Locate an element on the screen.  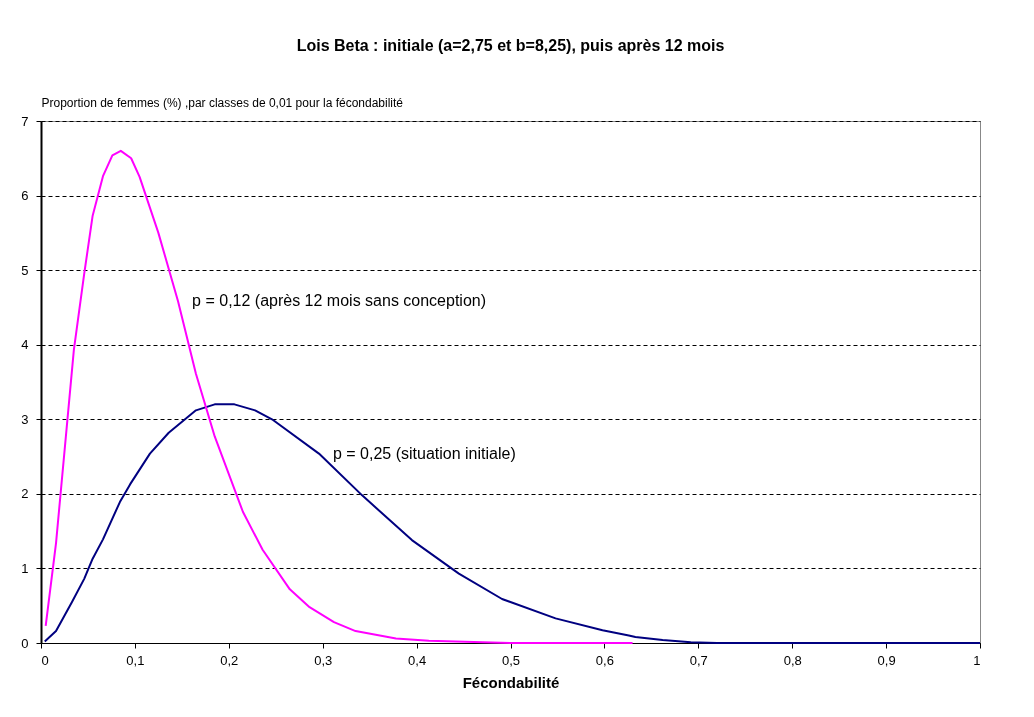
y-tick-label: 0 is located at coordinates (25, 643).